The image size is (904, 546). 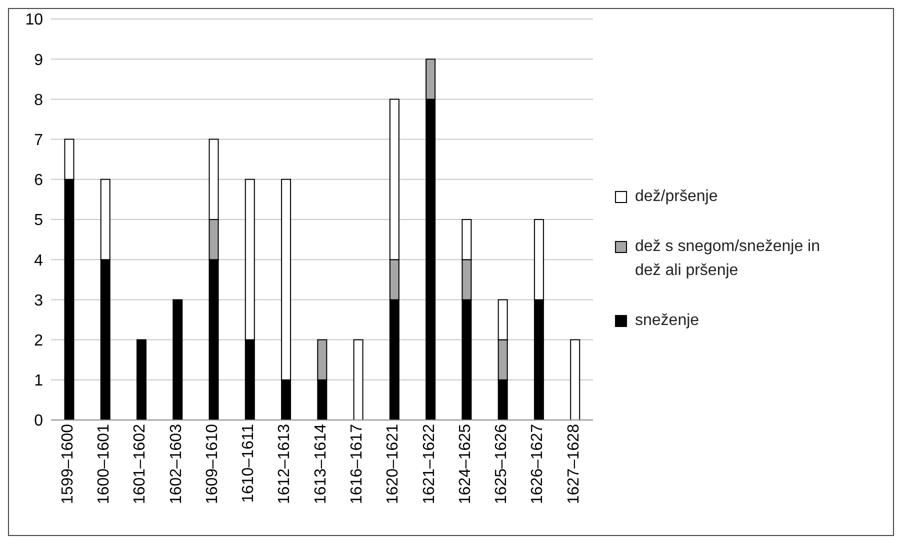 I want to click on y-tick-label: 5, so click(x=39, y=221).